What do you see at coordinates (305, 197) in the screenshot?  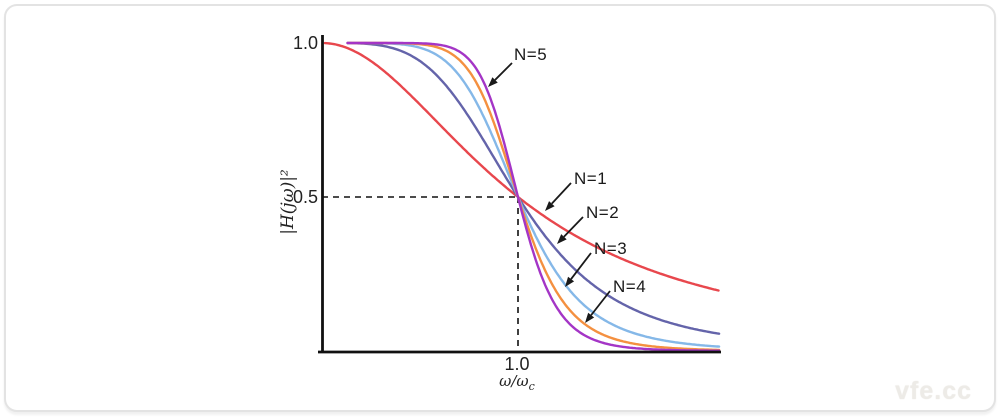 I see `y-tick-0.5: 0.5` at bounding box center [305, 197].